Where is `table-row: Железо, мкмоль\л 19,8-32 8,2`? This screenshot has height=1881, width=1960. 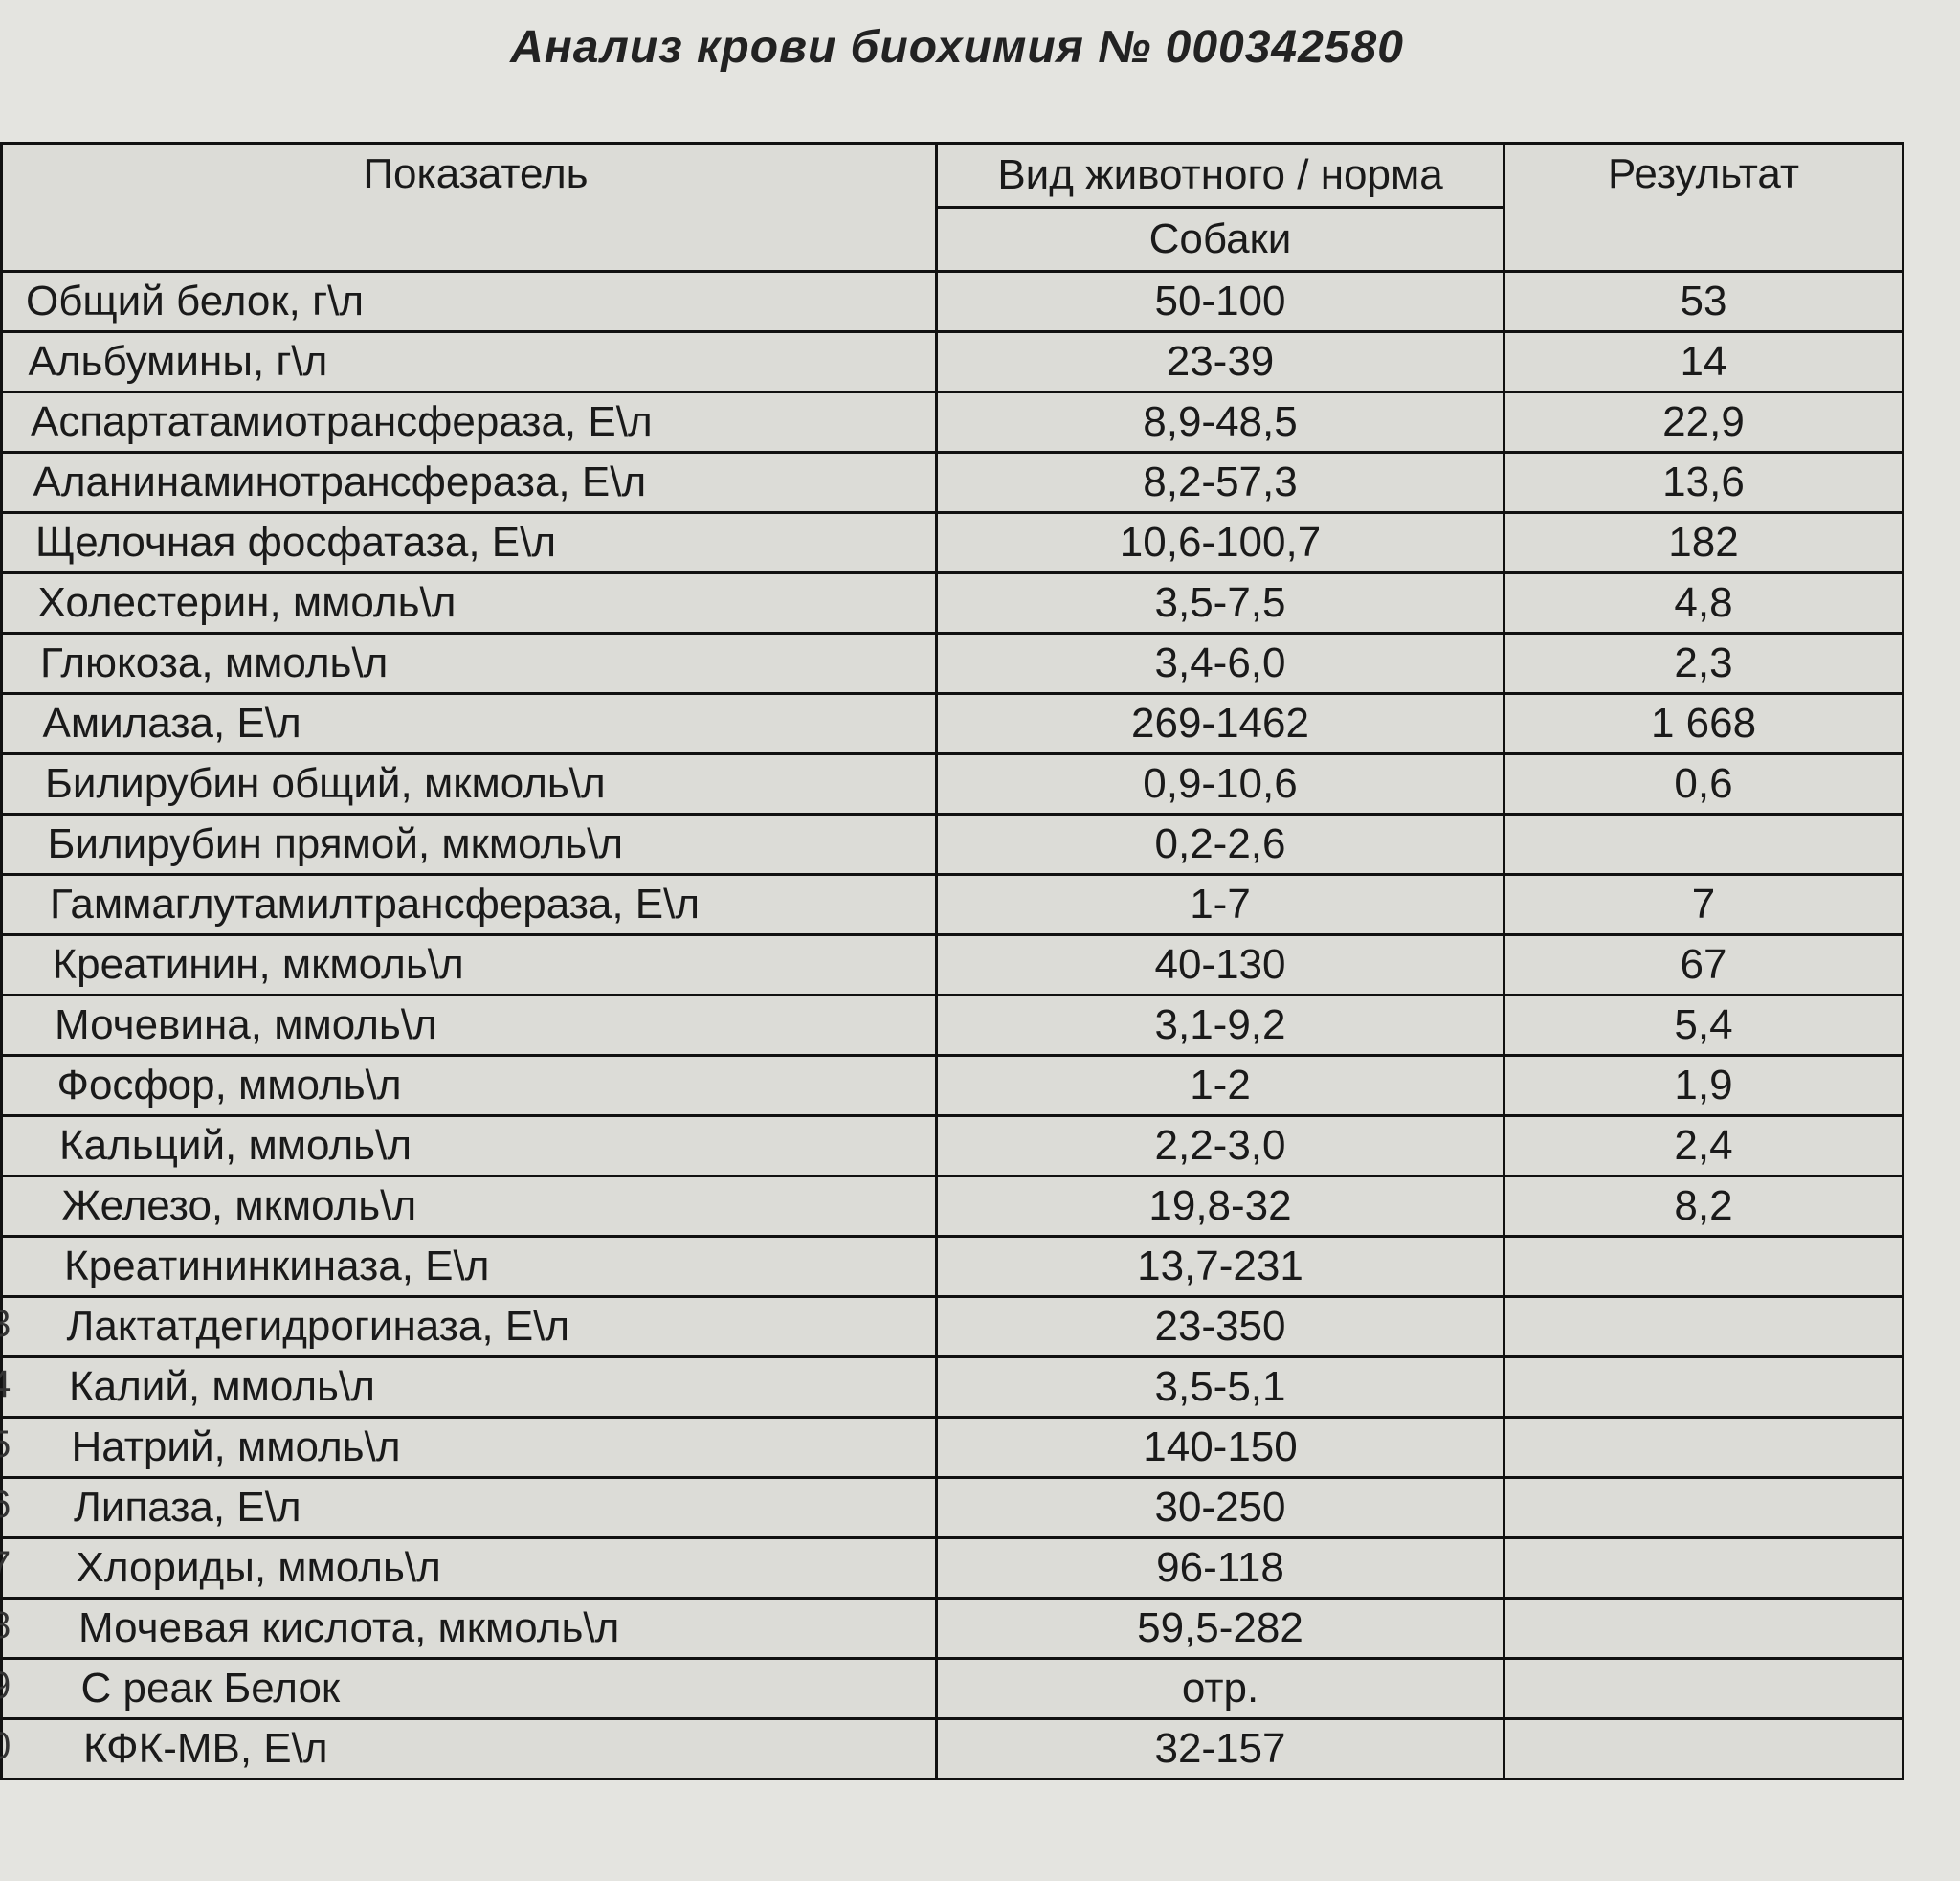 table-row: Железо, мкмоль\л 19,8-32 8,2 is located at coordinates (952, 1206).